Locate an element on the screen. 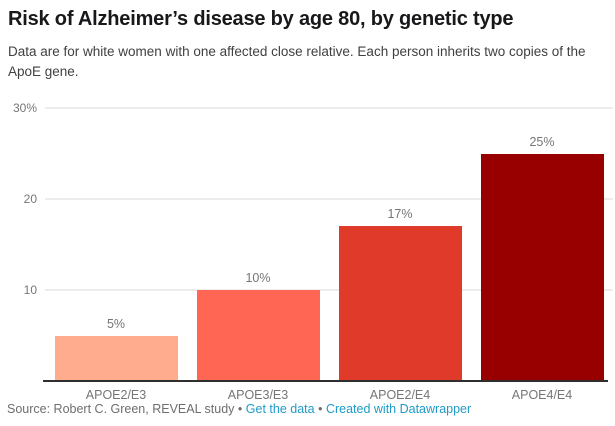 This screenshot has width=615, height=426. bar-value-label: 5% is located at coordinates (116, 323).